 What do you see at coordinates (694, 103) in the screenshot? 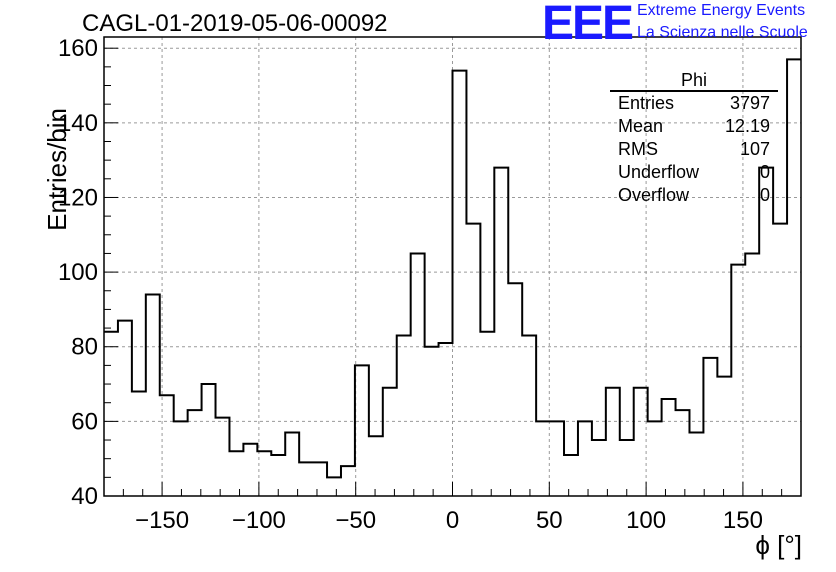
I see `stats-row: Entries 3797` at bounding box center [694, 103].